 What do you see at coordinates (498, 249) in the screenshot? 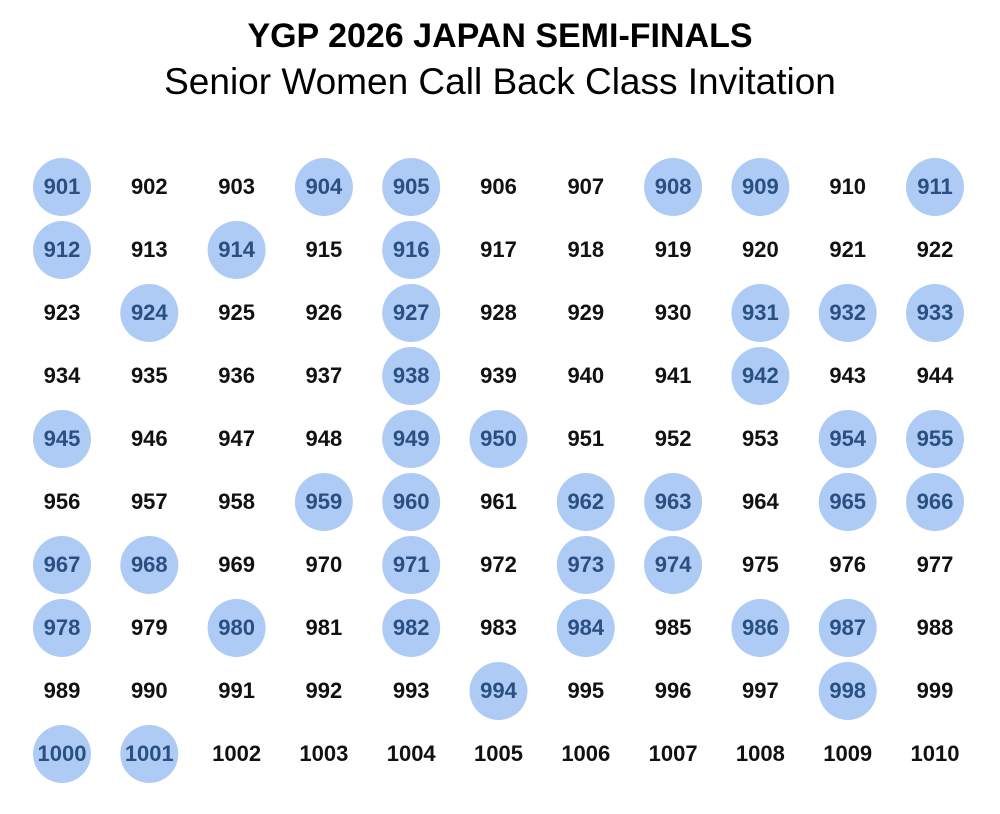
I see `competitor-number: 917` at bounding box center [498, 249].